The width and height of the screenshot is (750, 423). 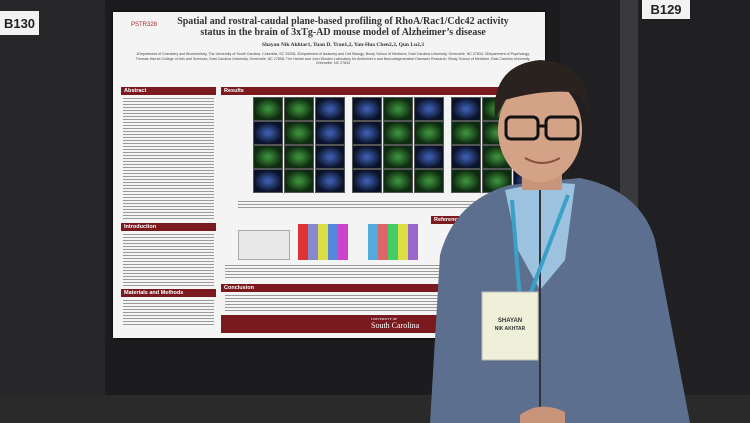 I want to click on section-header: Conclusion, so click(x=379, y=288).